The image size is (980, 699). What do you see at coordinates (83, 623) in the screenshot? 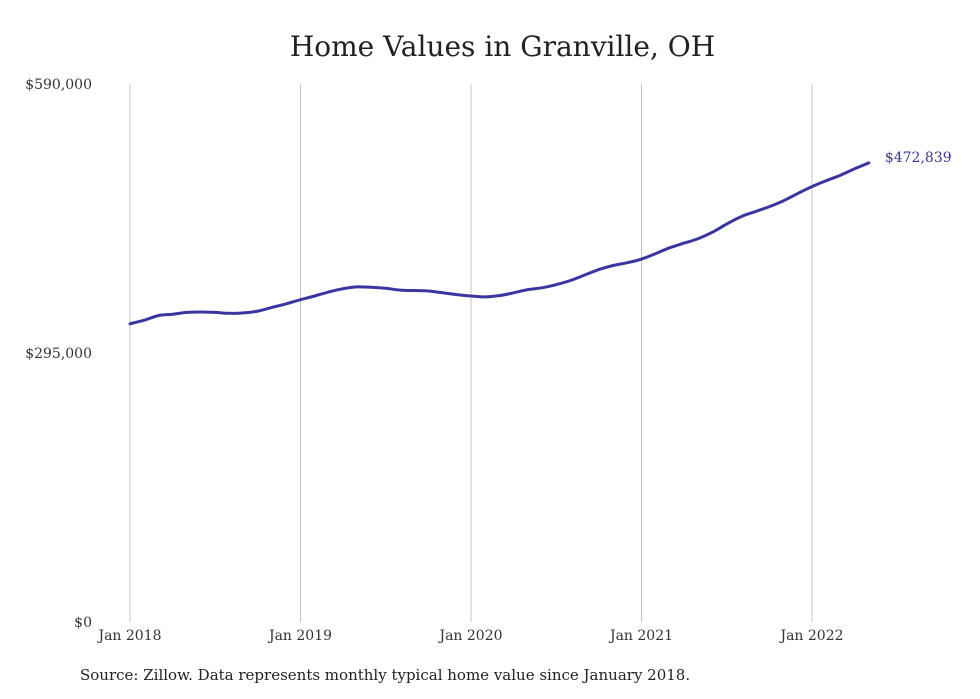
I see `y-tick-label: $0` at bounding box center [83, 623].